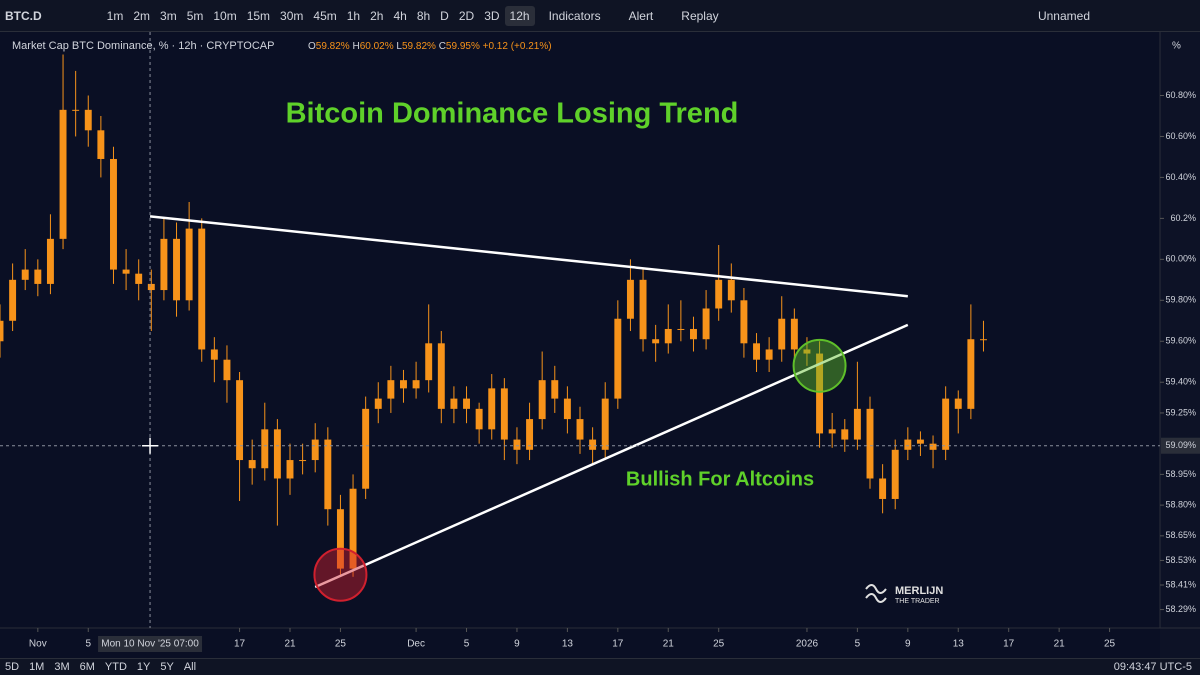 Image resolution: width=1200 pixels, height=675 pixels. I want to click on range-button: 6M, so click(87, 667).